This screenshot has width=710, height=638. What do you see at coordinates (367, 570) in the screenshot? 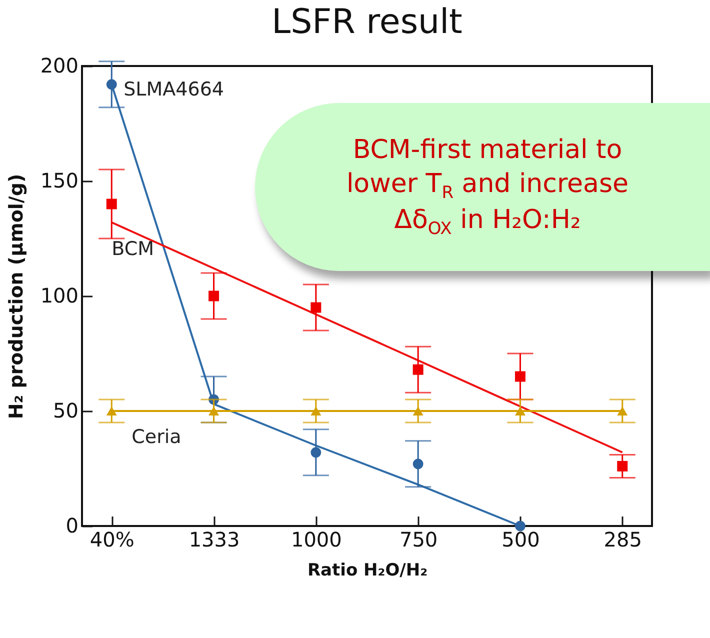
I see `x-axis-title: Ratio H₂O/H₂` at bounding box center [367, 570].